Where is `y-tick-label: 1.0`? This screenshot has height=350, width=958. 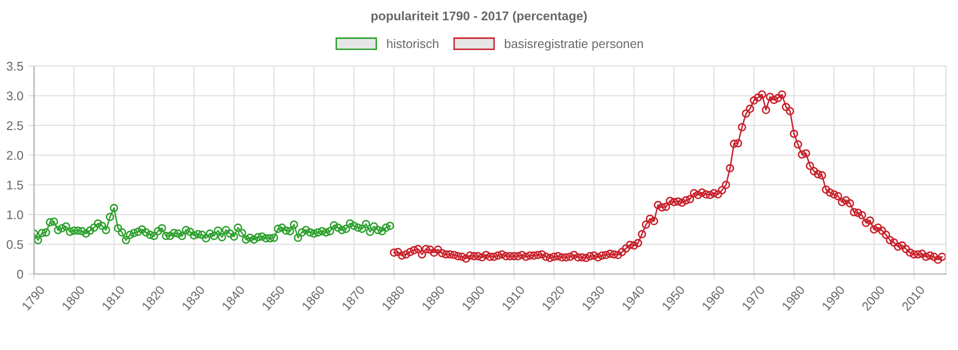 y-tick-label: 1.0 is located at coordinates (15, 215).